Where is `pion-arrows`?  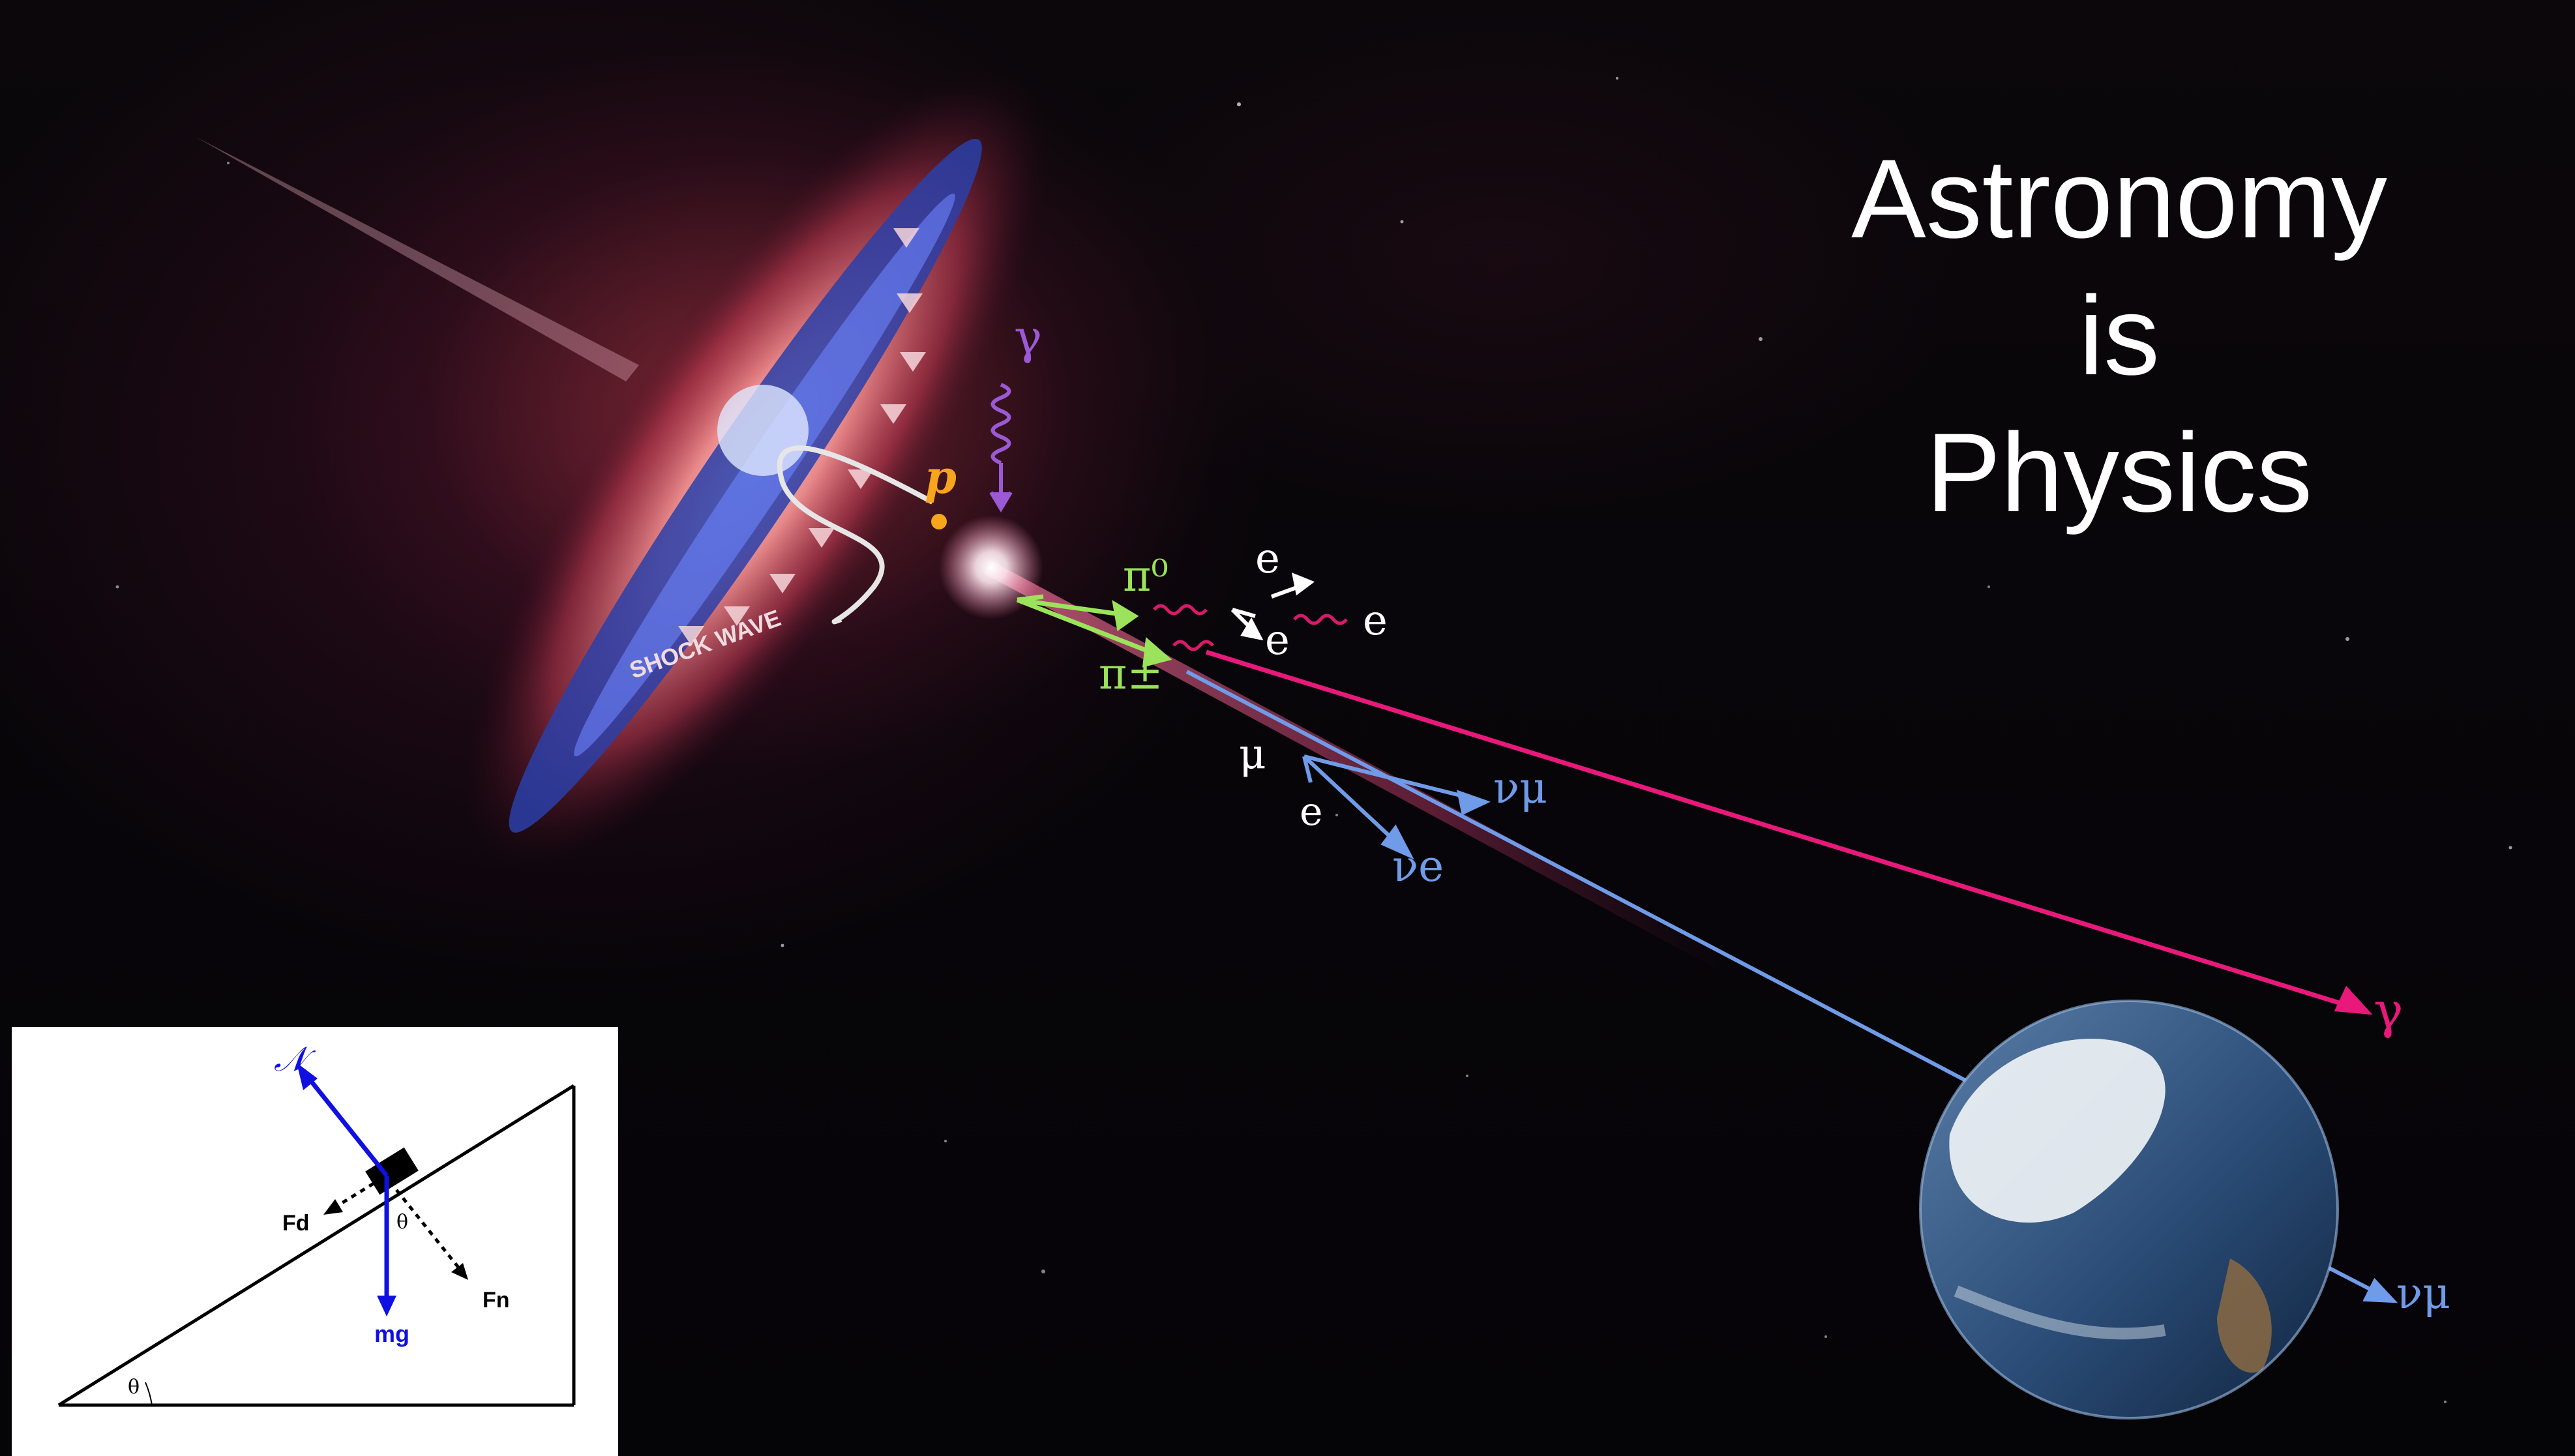
pion-arrows is located at coordinates (1094, 631).